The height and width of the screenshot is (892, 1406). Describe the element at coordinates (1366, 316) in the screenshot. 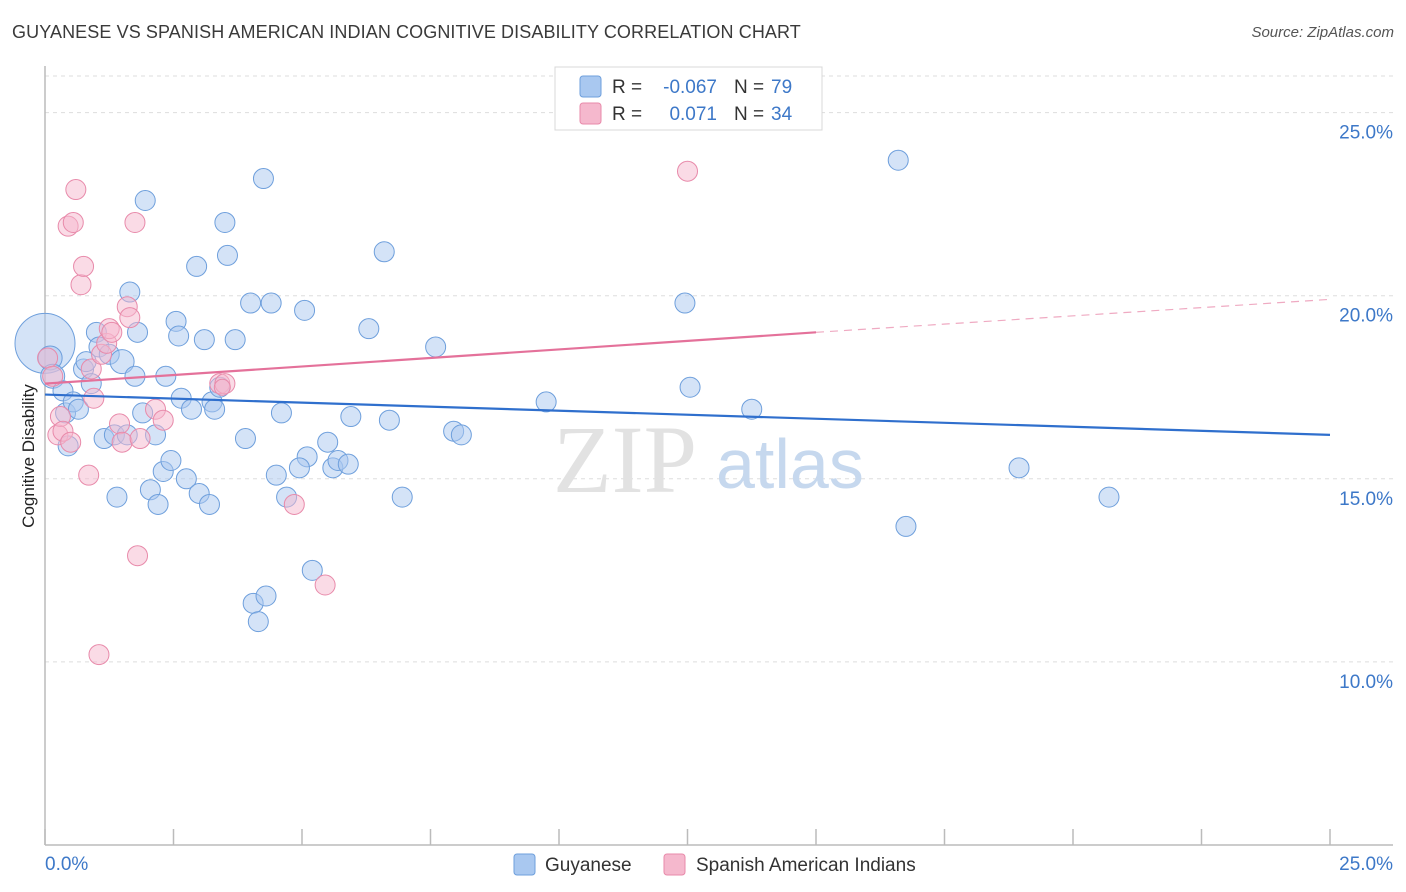

I see `y-tick-label-1: 20.0%` at that location.